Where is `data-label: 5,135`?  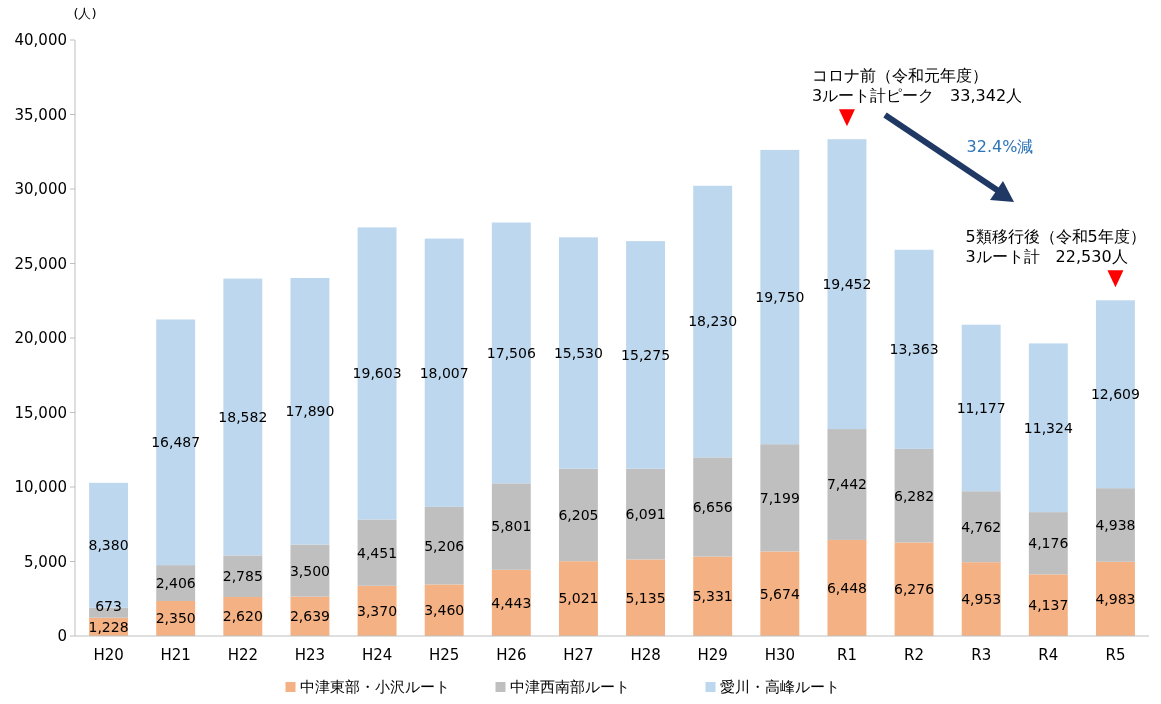
data-label: 5,135 is located at coordinates (645, 597).